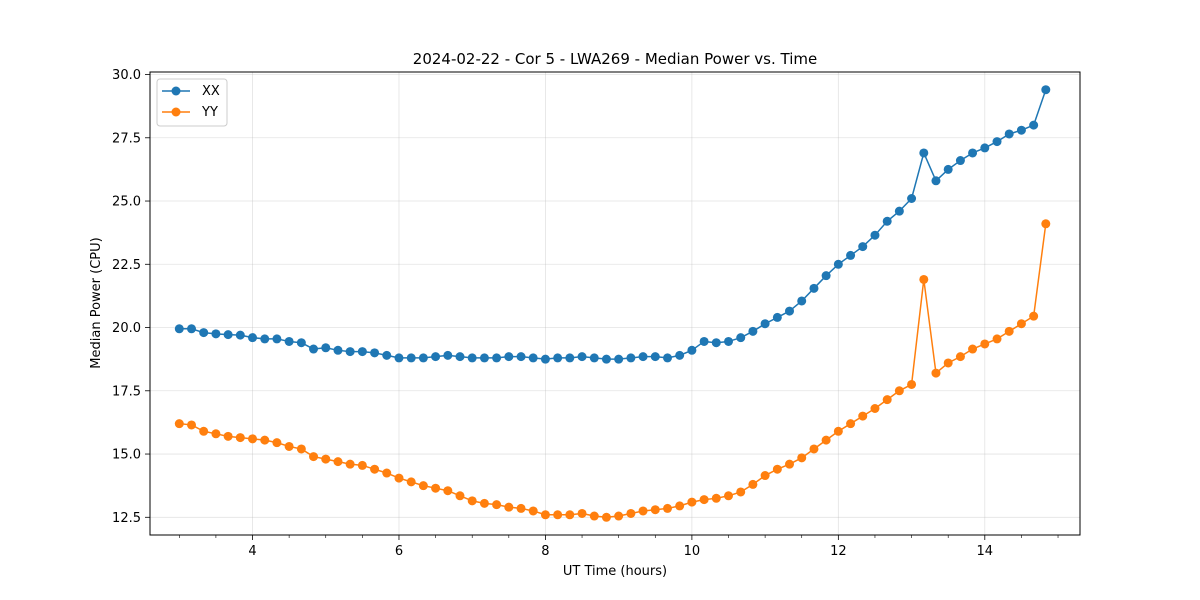 The height and width of the screenshot is (600, 1200). Describe the element at coordinates (126, 202) in the screenshot. I see `y-tick-label: 25.0` at that location.